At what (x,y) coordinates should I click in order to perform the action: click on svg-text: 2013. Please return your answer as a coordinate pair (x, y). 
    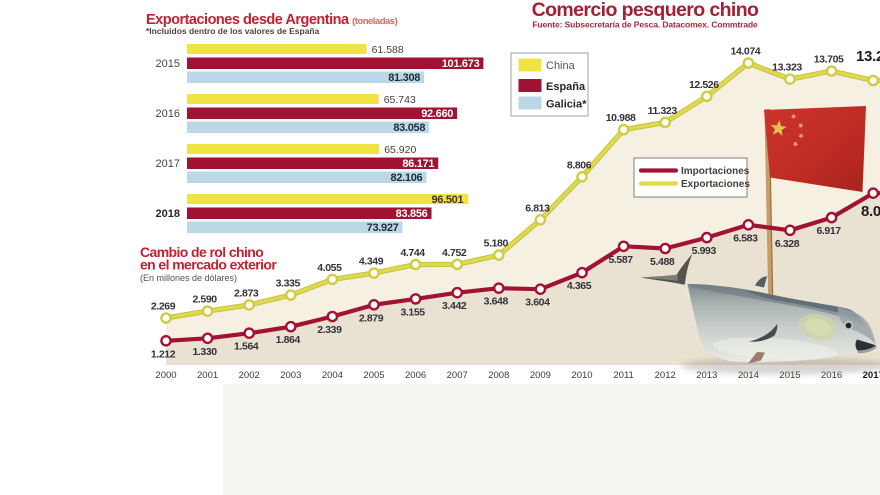
    Looking at the image, I should click on (706, 375).